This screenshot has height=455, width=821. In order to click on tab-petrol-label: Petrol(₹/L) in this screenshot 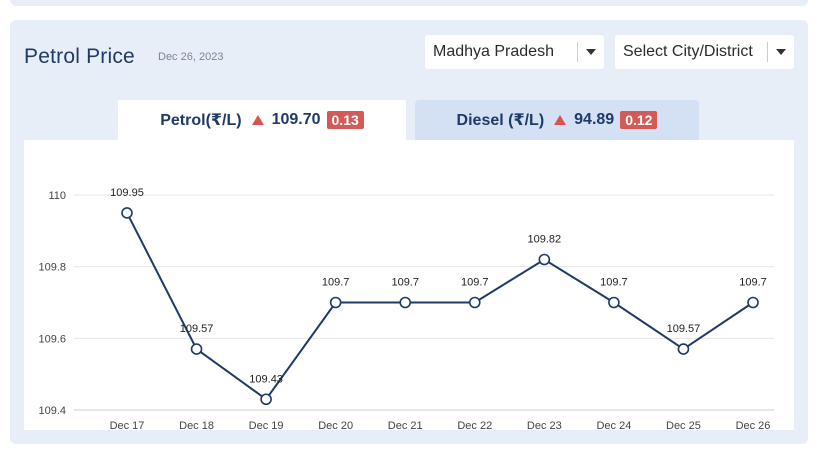, I will do `click(201, 120)`.